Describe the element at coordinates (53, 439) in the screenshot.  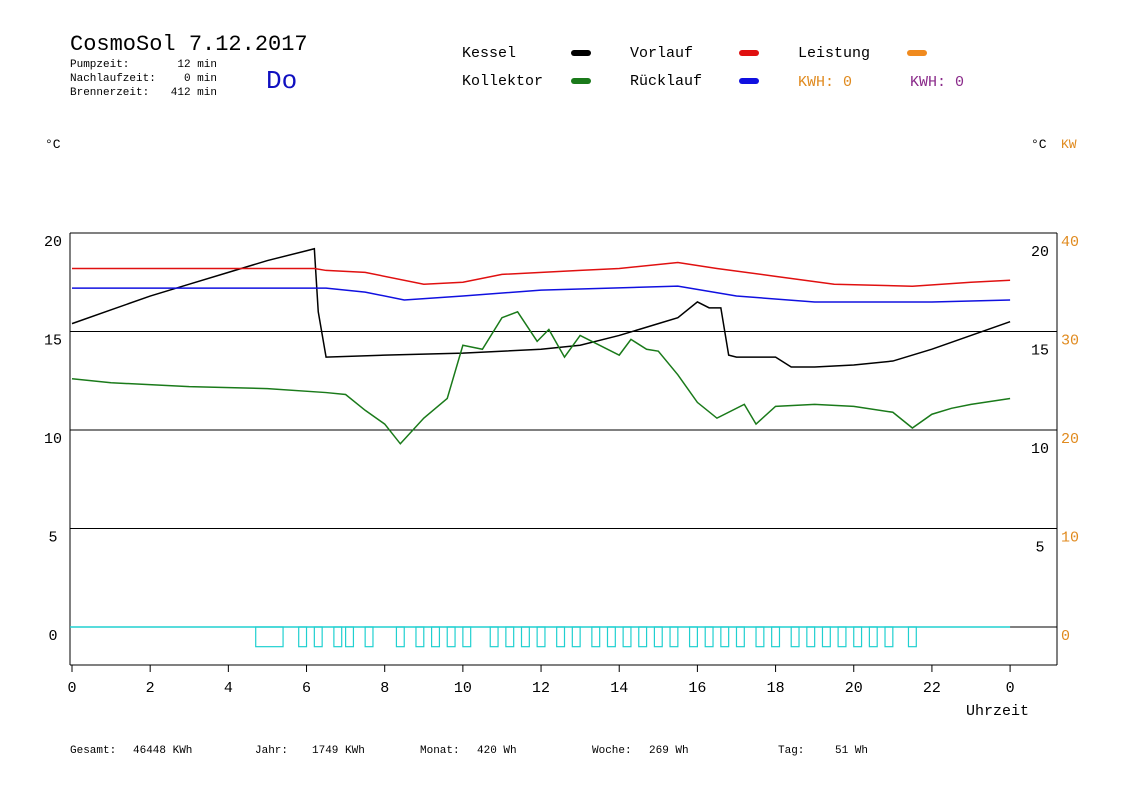
I see `y-tick-label: 10` at that location.